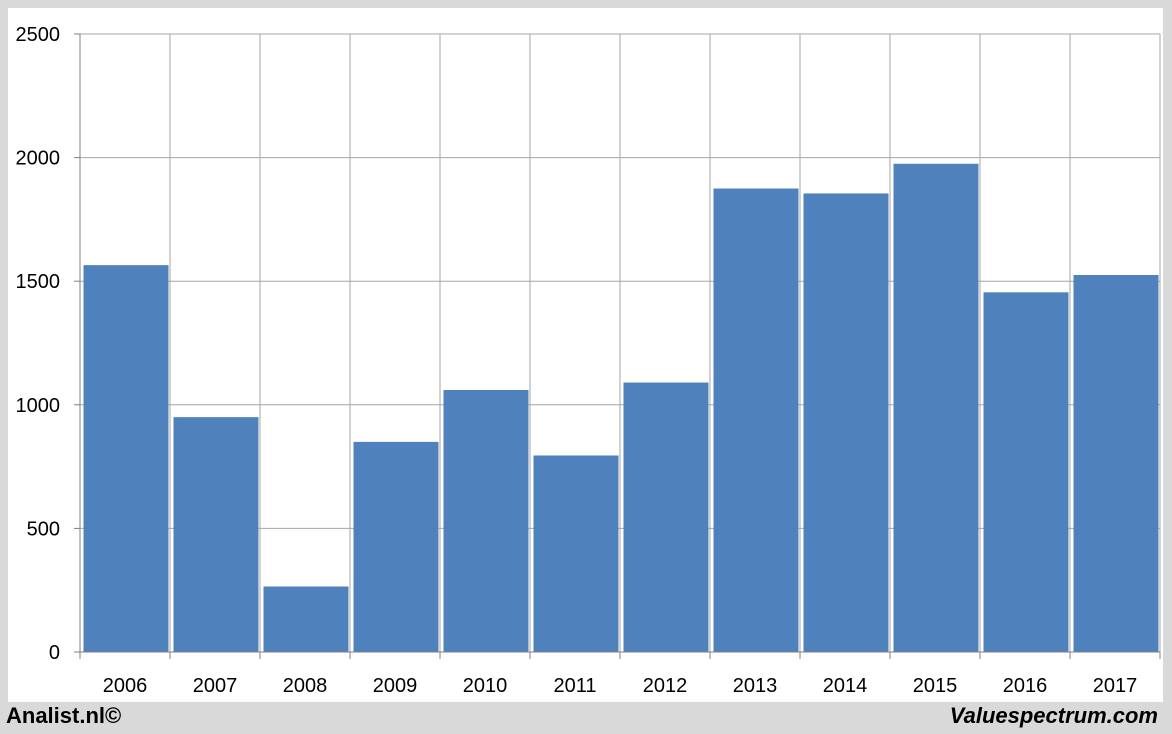  What do you see at coordinates (1026, 472) in the screenshot?
I see `bar-2016` at bounding box center [1026, 472].